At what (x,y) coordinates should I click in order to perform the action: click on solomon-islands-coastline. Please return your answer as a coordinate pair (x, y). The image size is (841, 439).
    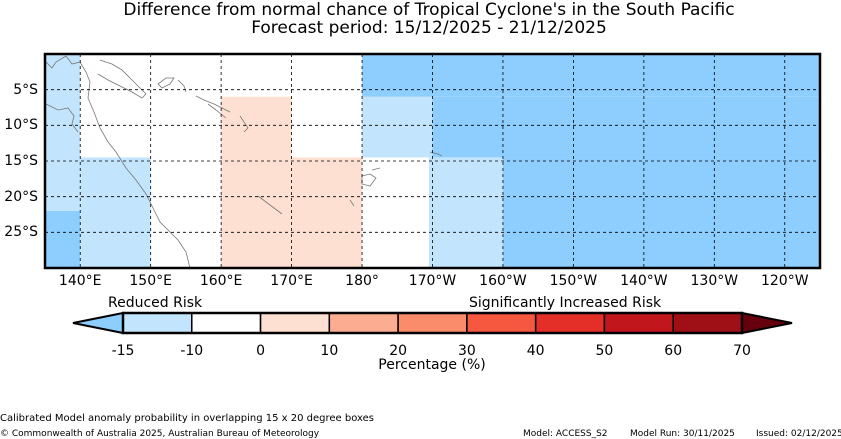
    Looking at the image, I should click on (213, 104).